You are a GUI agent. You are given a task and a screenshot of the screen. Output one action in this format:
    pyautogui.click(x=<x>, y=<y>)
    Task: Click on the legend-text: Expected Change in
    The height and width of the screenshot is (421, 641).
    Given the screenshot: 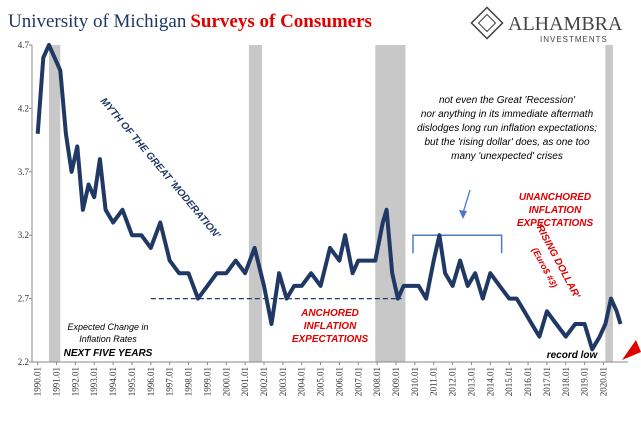 What is the action you would take?
    pyautogui.click(x=107, y=327)
    